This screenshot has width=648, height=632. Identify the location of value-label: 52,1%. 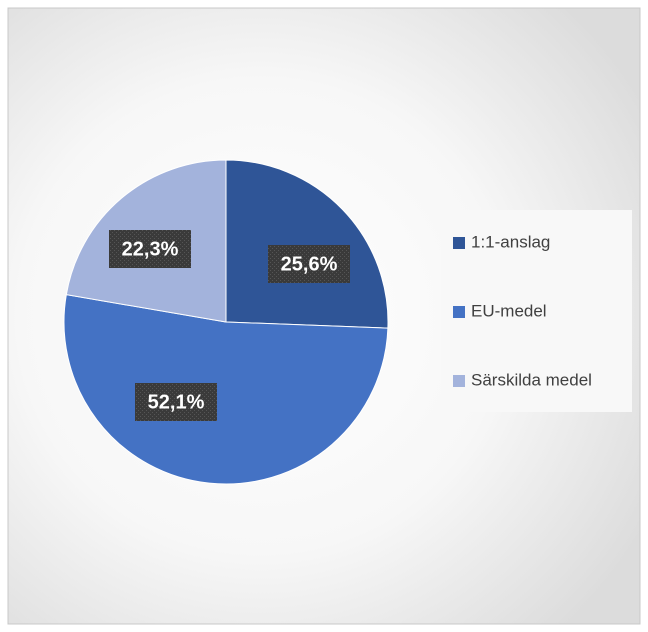
(176, 402).